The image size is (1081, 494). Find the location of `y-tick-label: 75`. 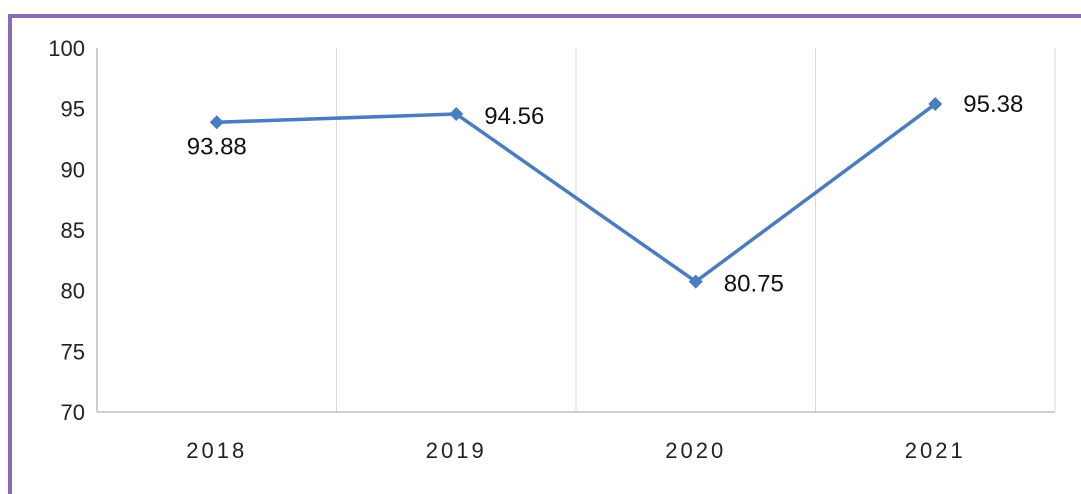

y-tick-label: 75 is located at coordinates (73, 351).